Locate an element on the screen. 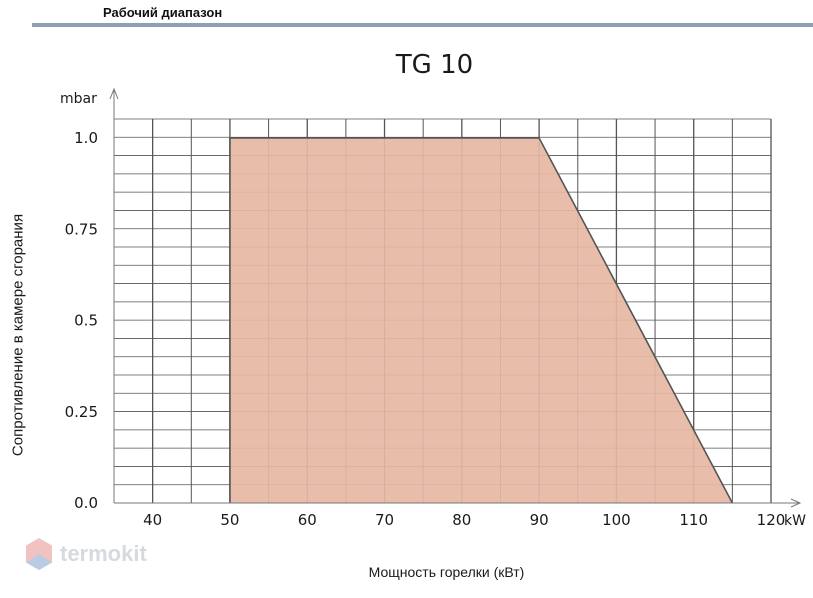 The height and width of the screenshot is (598, 813). watermark-logo: termokit is located at coordinates (85, 554).